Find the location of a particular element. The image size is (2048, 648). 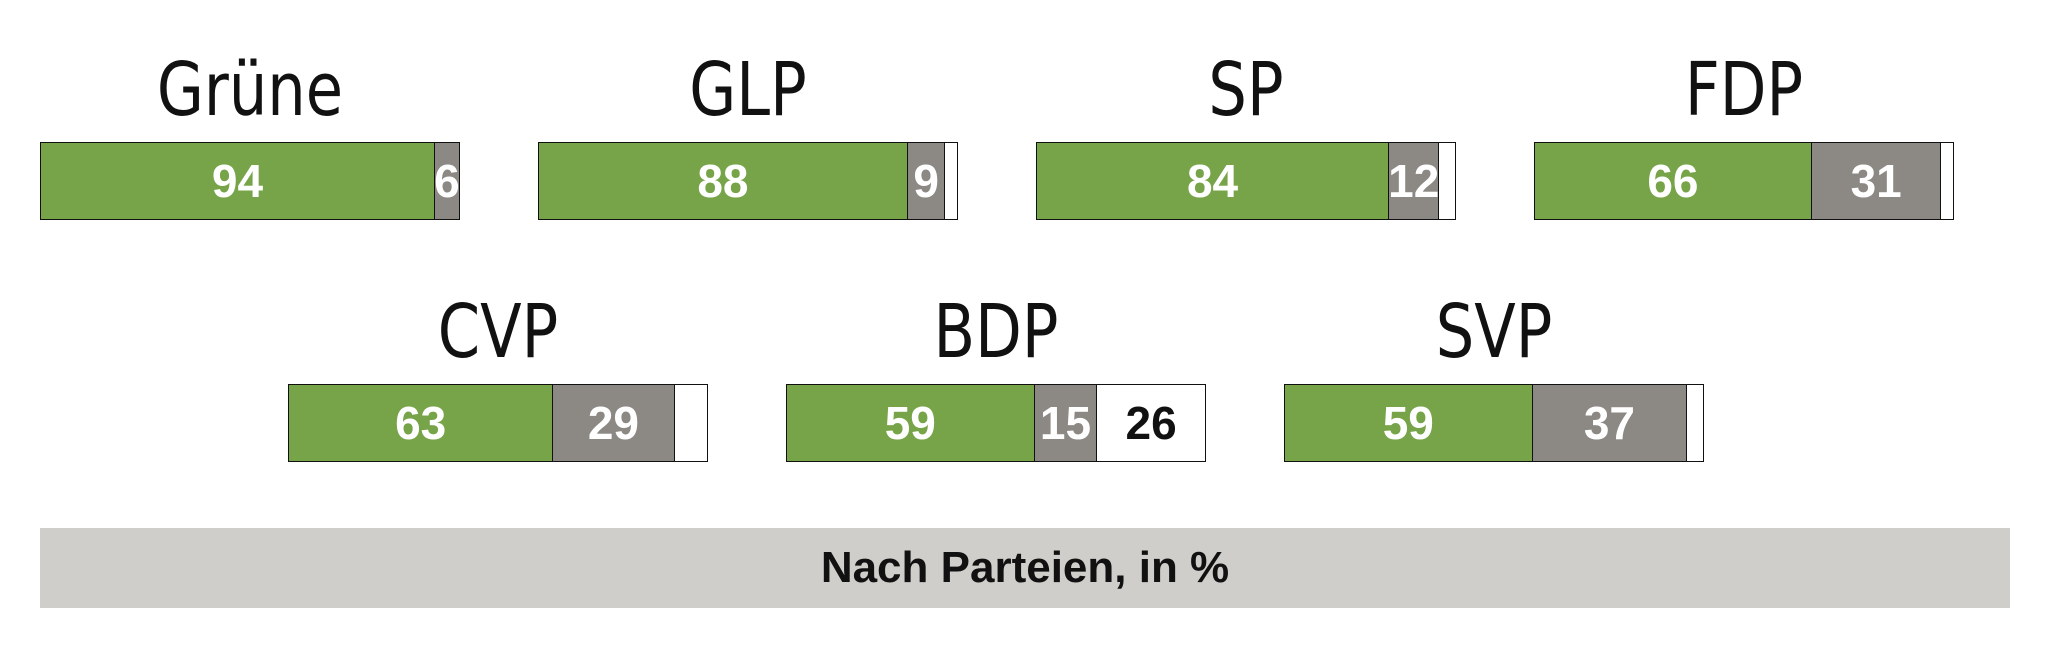

yes-segment: 84 is located at coordinates (1213, 181).